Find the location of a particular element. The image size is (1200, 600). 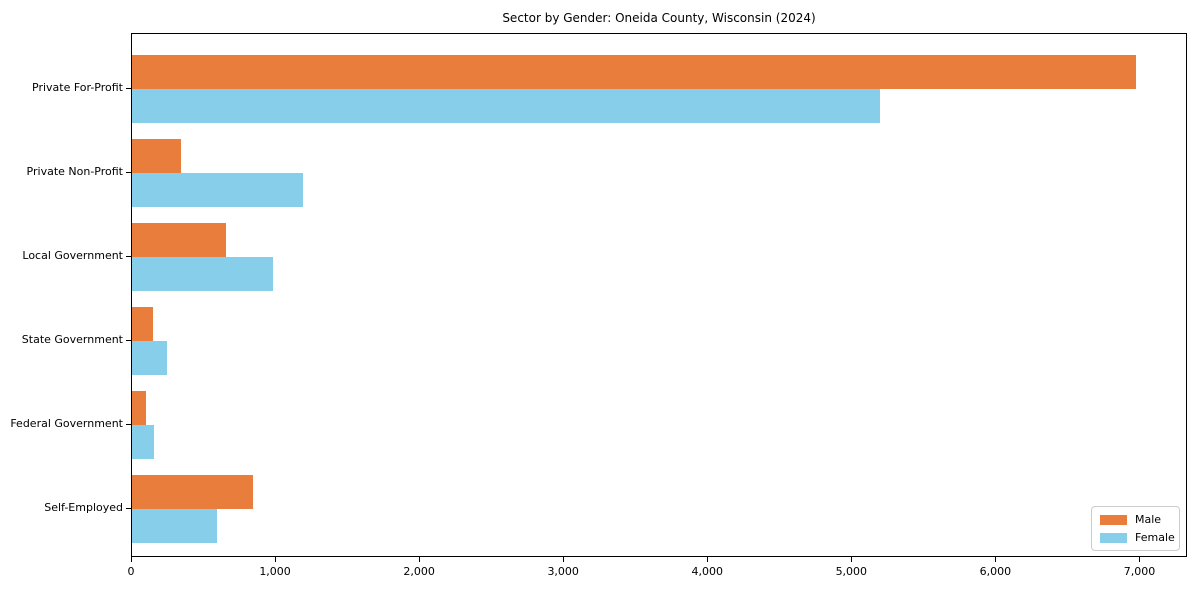

legend: Male Female is located at coordinates (1135, 528).